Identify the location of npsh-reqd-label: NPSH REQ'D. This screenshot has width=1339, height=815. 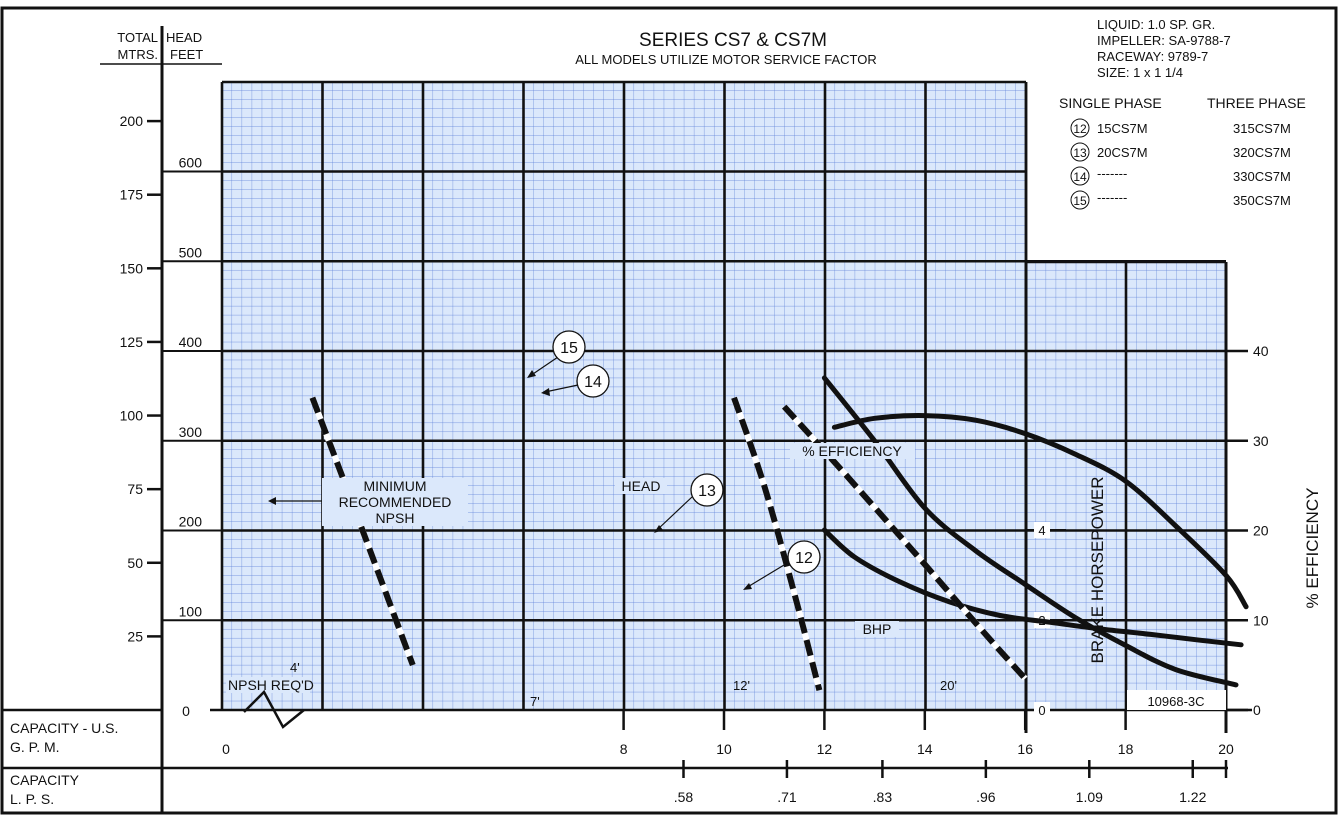
(271, 685).